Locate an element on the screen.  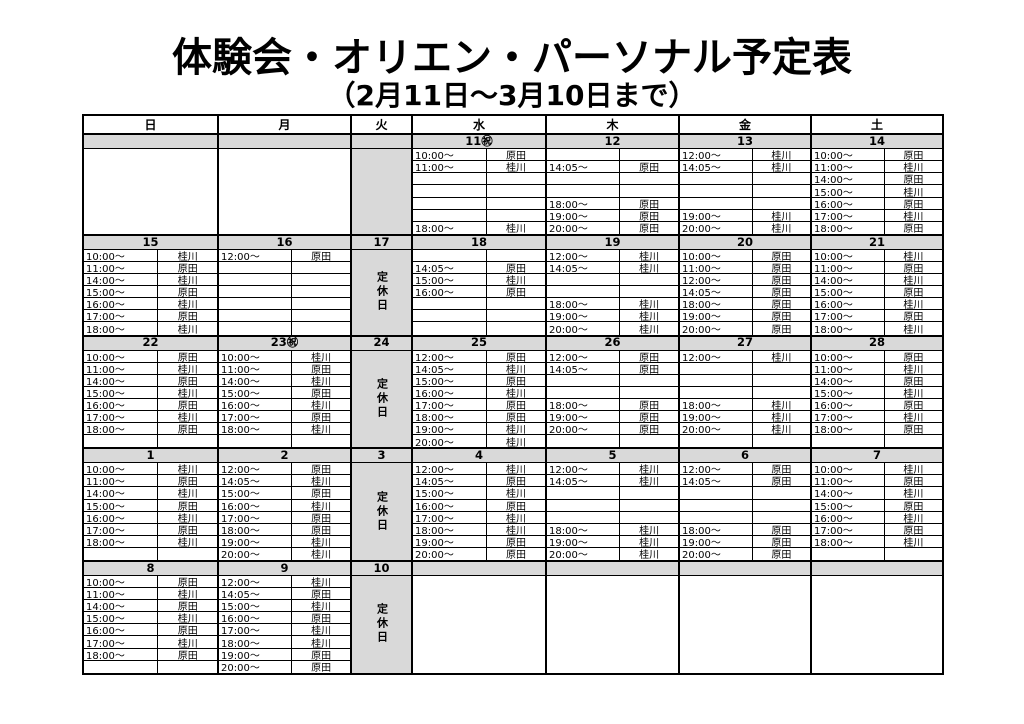
slot-row: 16:00～ 桂川 is located at coordinates (877, 517).